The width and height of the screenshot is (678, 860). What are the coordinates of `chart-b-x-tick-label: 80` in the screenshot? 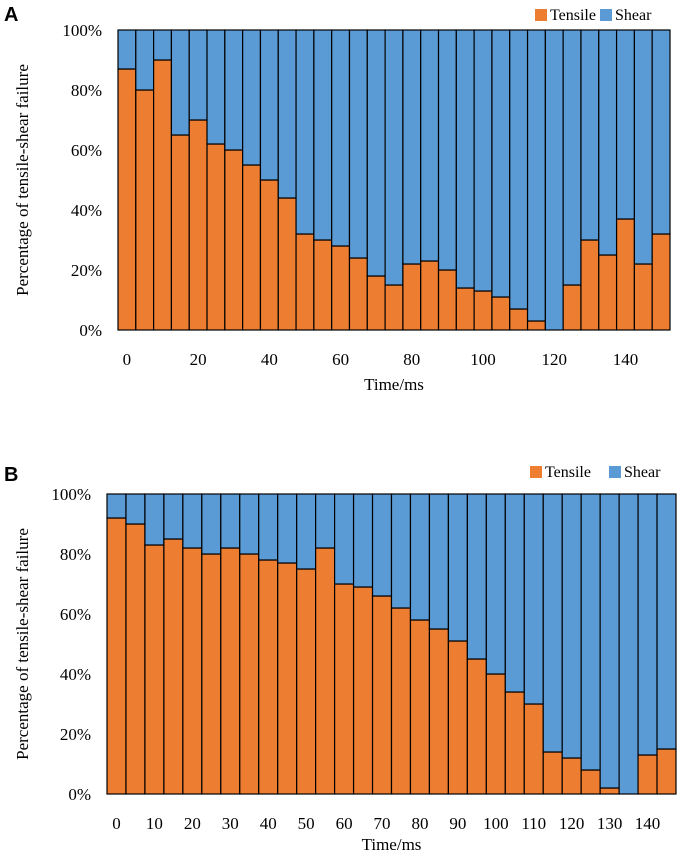 It's located at (419, 823).